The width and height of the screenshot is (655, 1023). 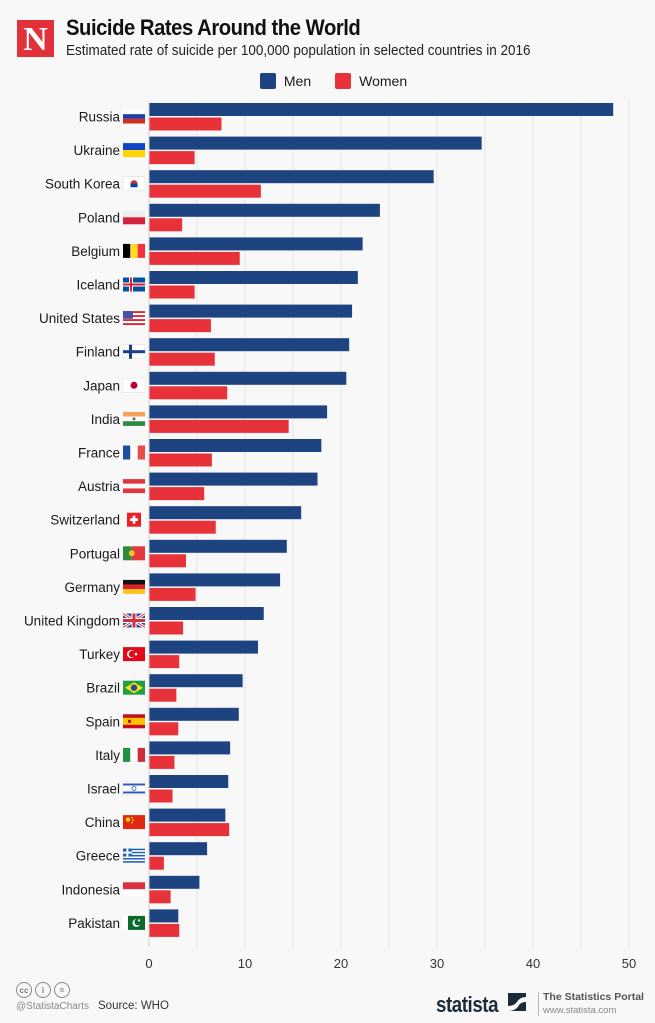 What do you see at coordinates (52, 1006) in the screenshot?
I see `statista-handle: @StatistaCharts` at bounding box center [52, 1006].